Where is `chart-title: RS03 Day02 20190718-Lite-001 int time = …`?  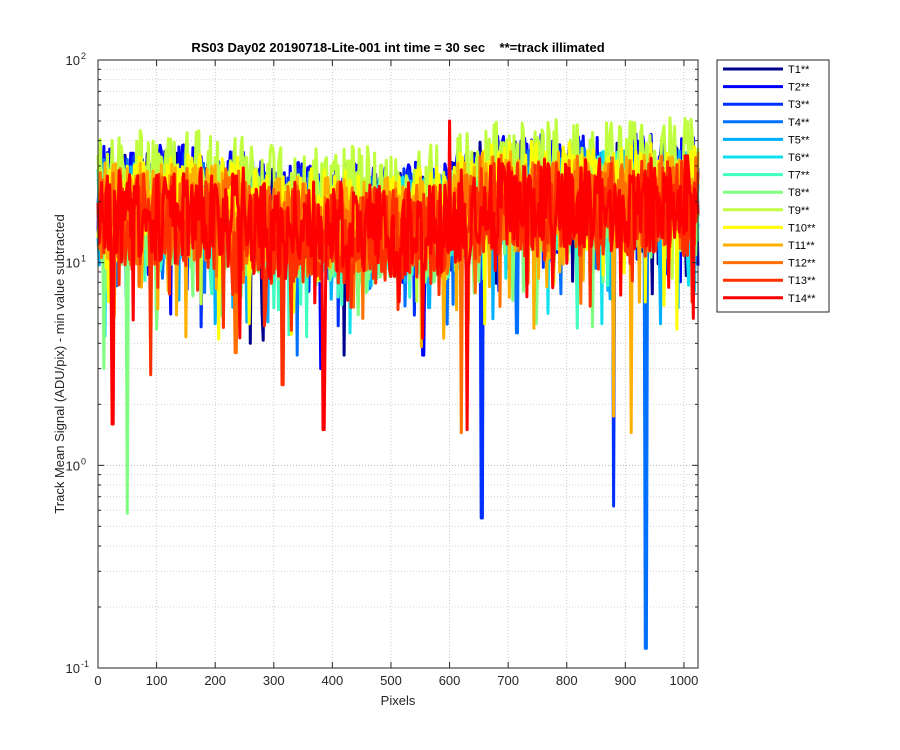 chart-title: RS03 Day02 20190718-Lite-001 int time = … is located at coordinates (397, 47).